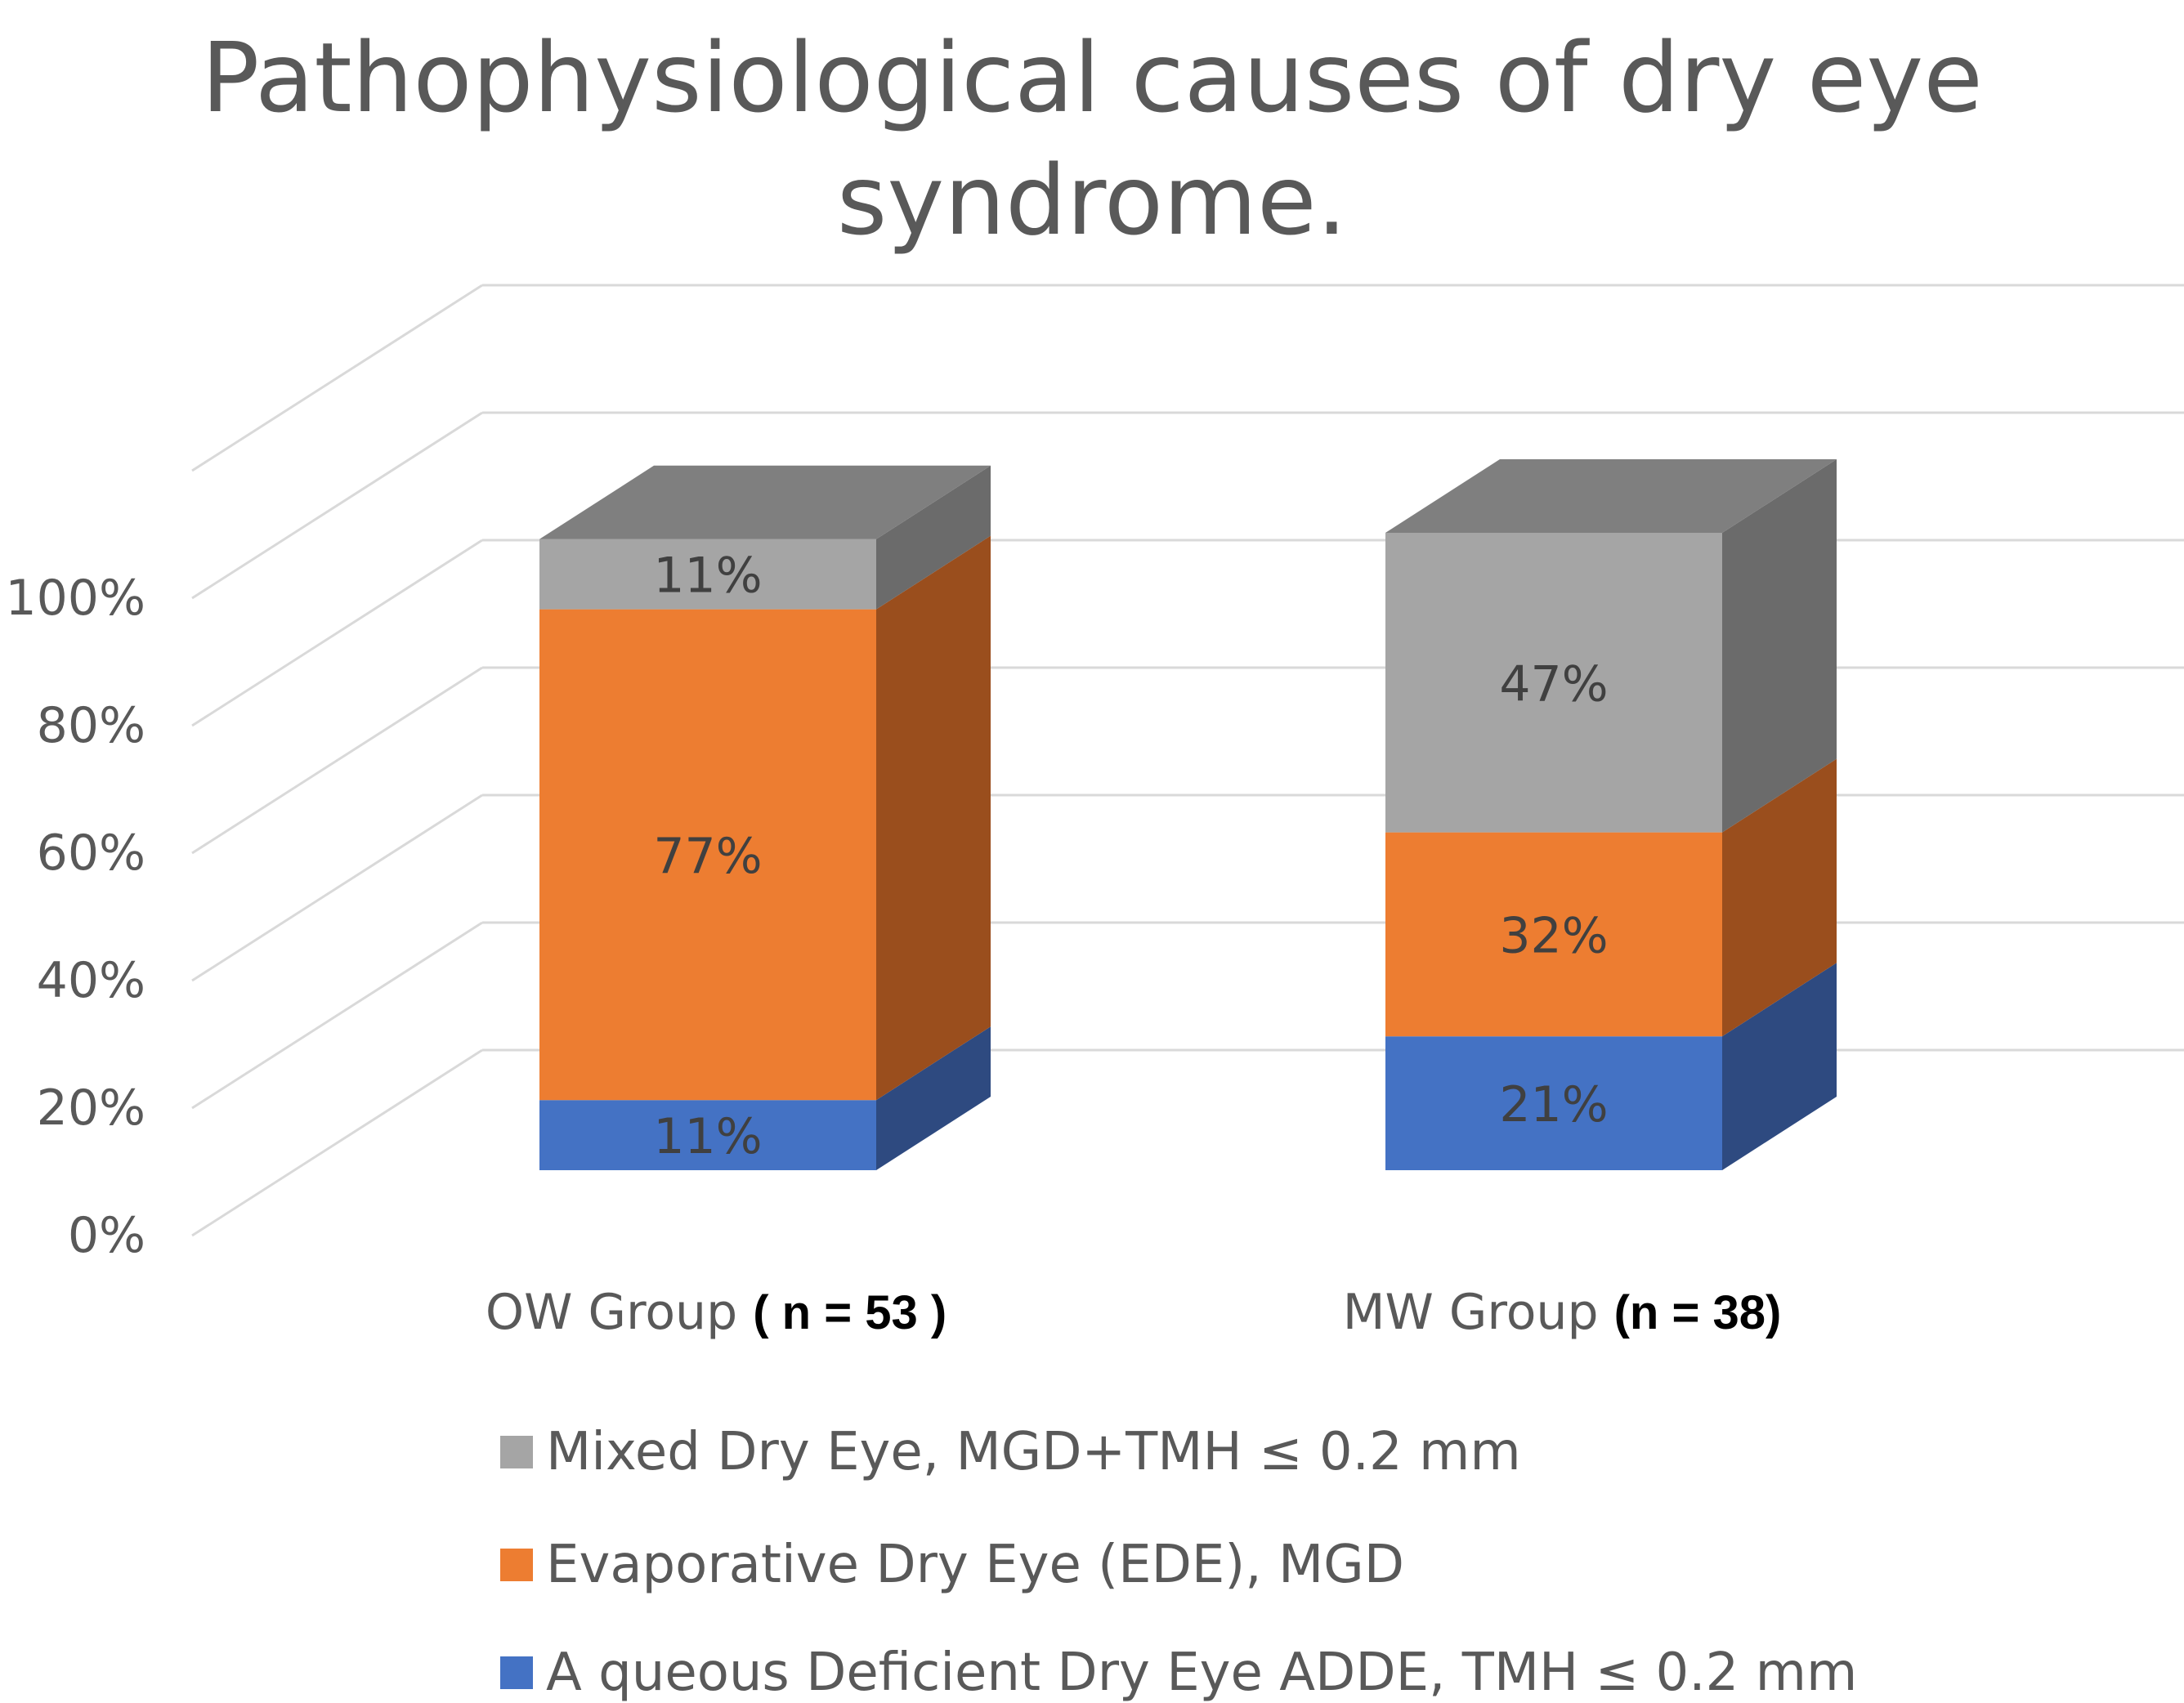  I want to click on y-tick-label: 20%, so click(91, 1108).